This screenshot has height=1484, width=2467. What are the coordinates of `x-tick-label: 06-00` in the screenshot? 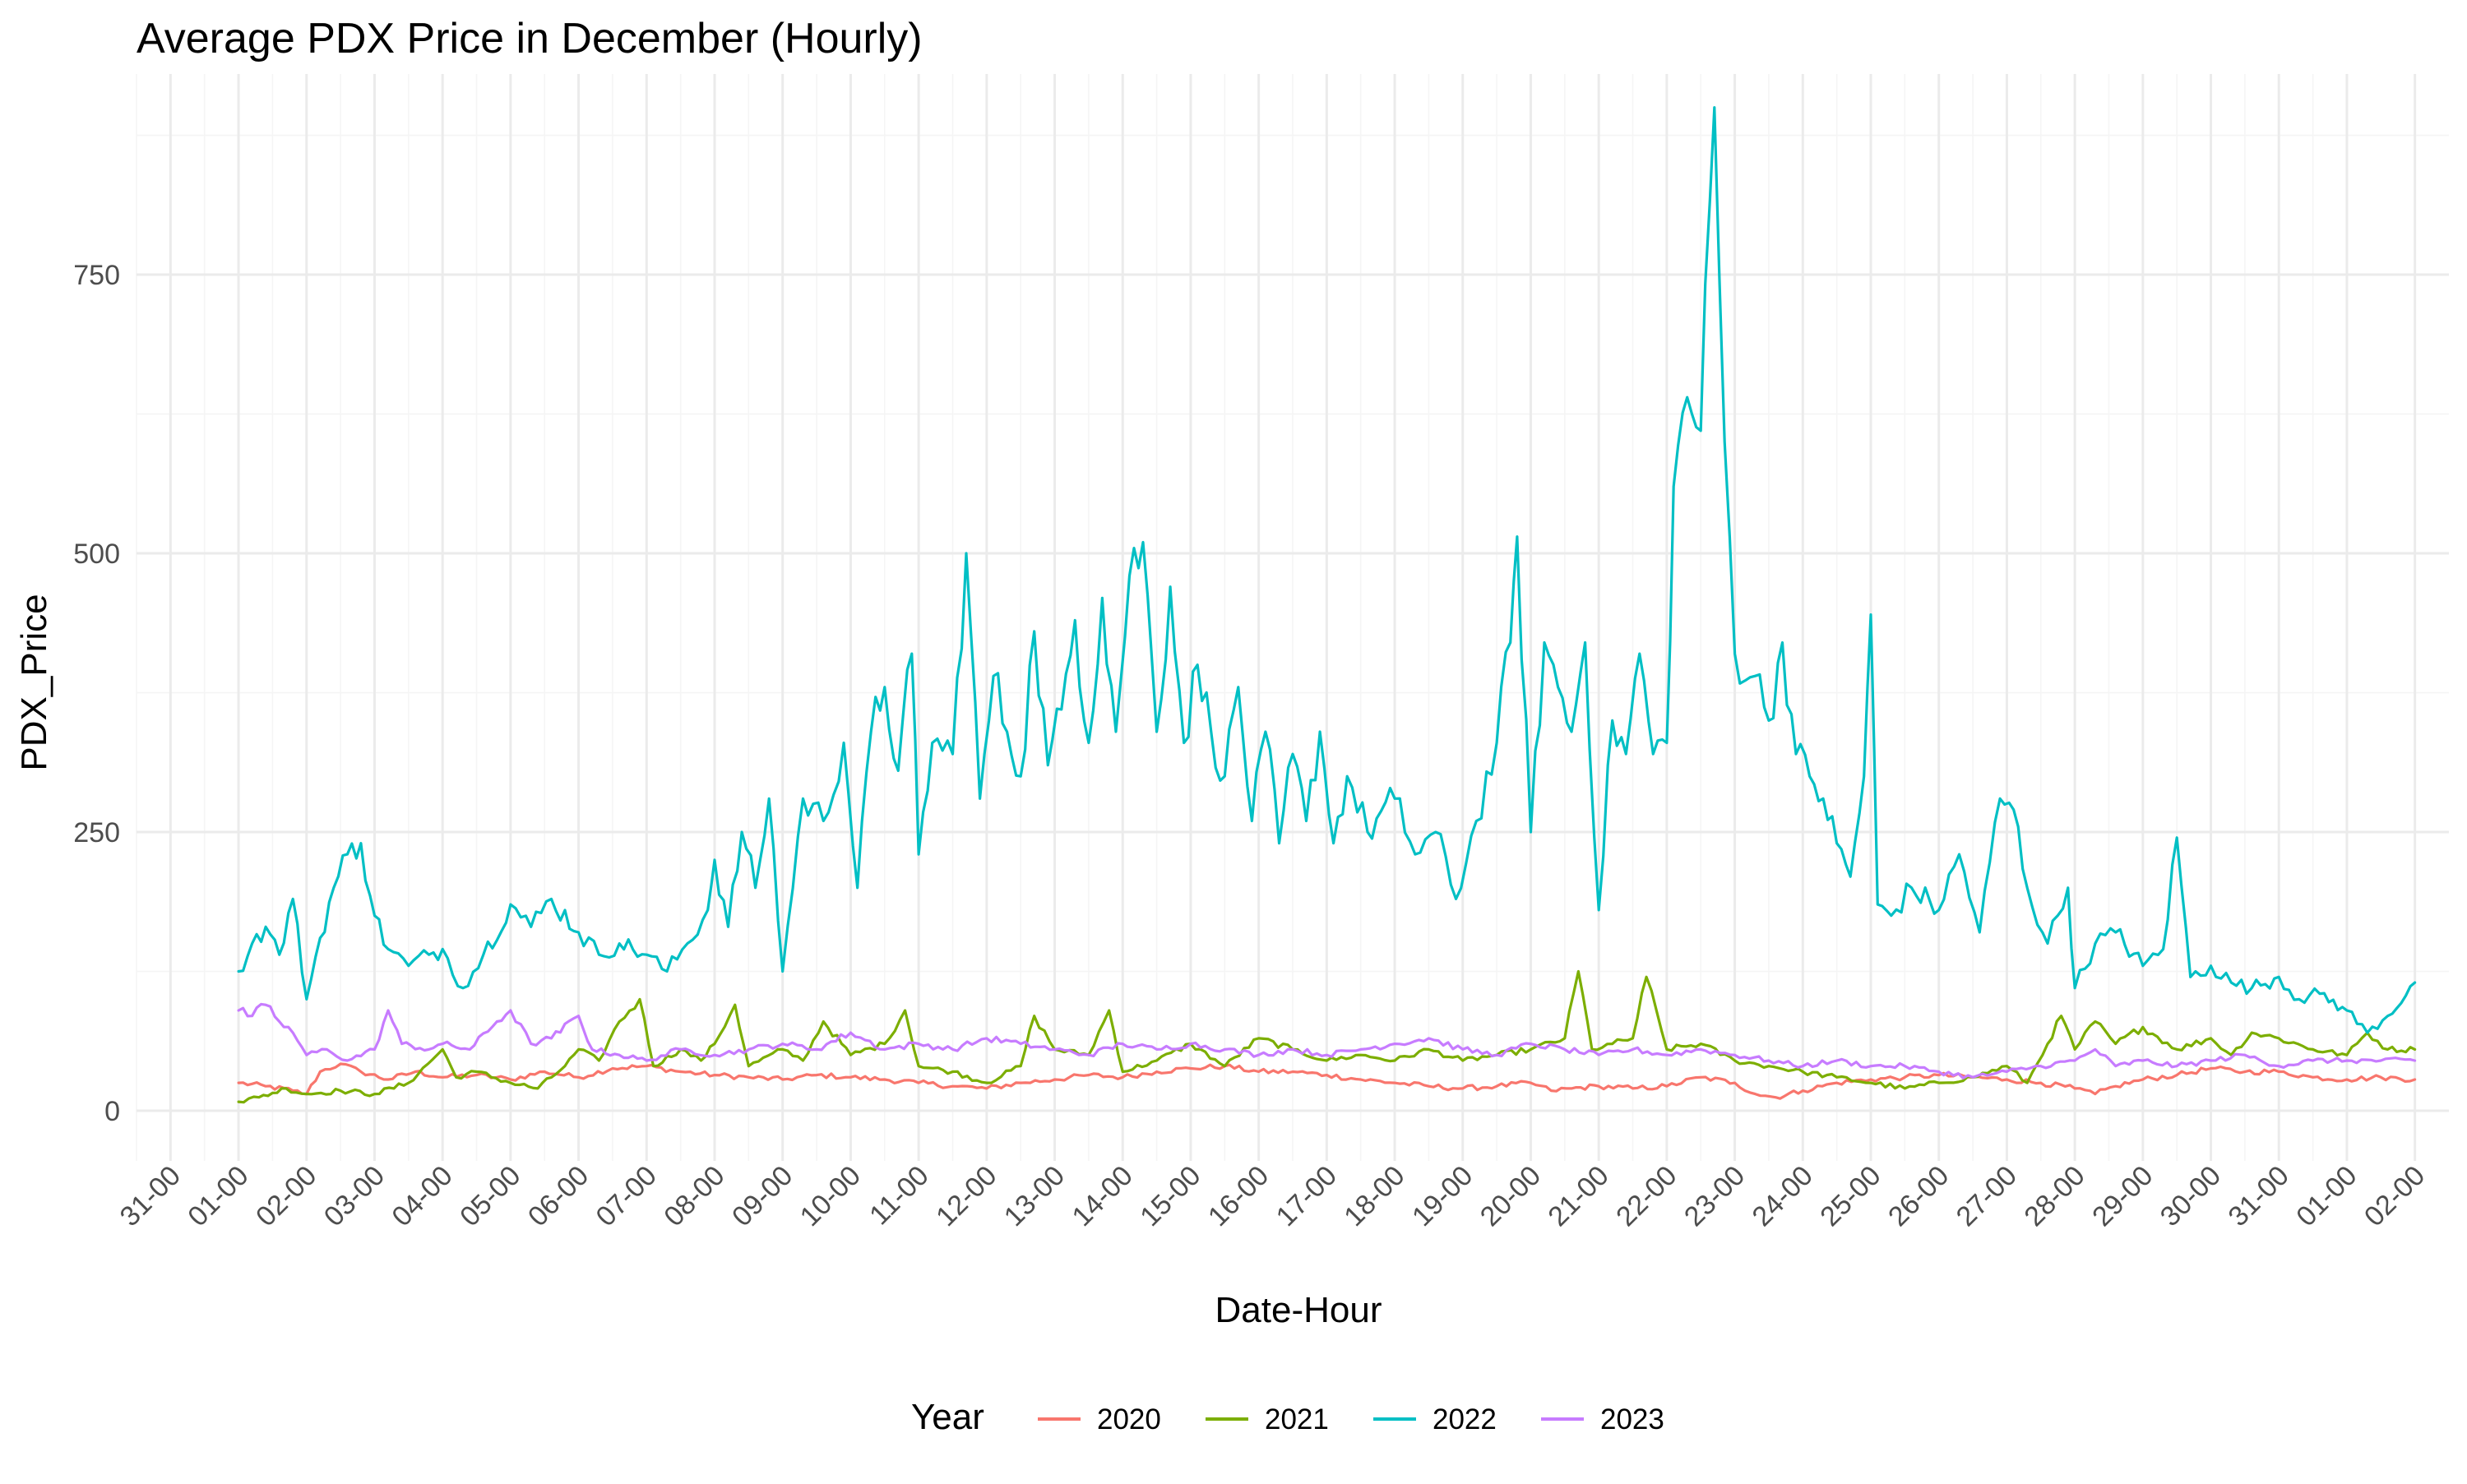 It's located at (559, 1196).